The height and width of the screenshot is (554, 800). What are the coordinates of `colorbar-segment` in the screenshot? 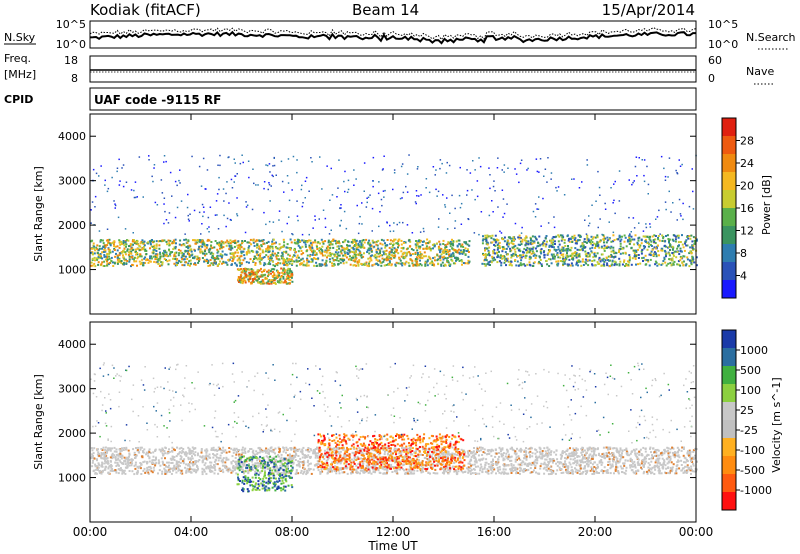 It's located at (729, 163).